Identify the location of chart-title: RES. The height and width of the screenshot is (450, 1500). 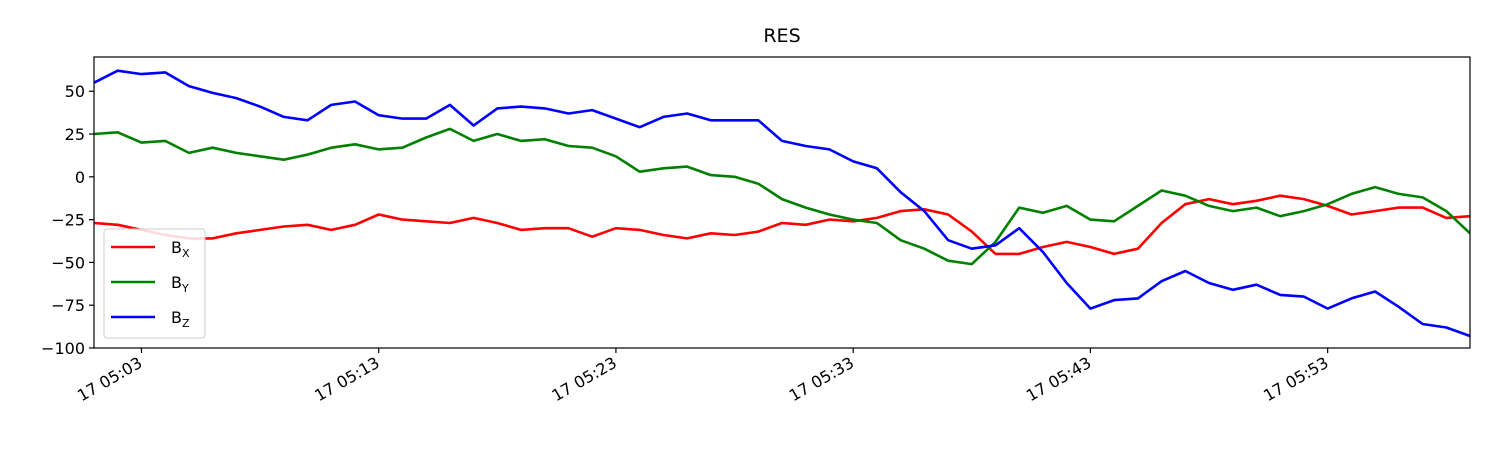
(781, 36).